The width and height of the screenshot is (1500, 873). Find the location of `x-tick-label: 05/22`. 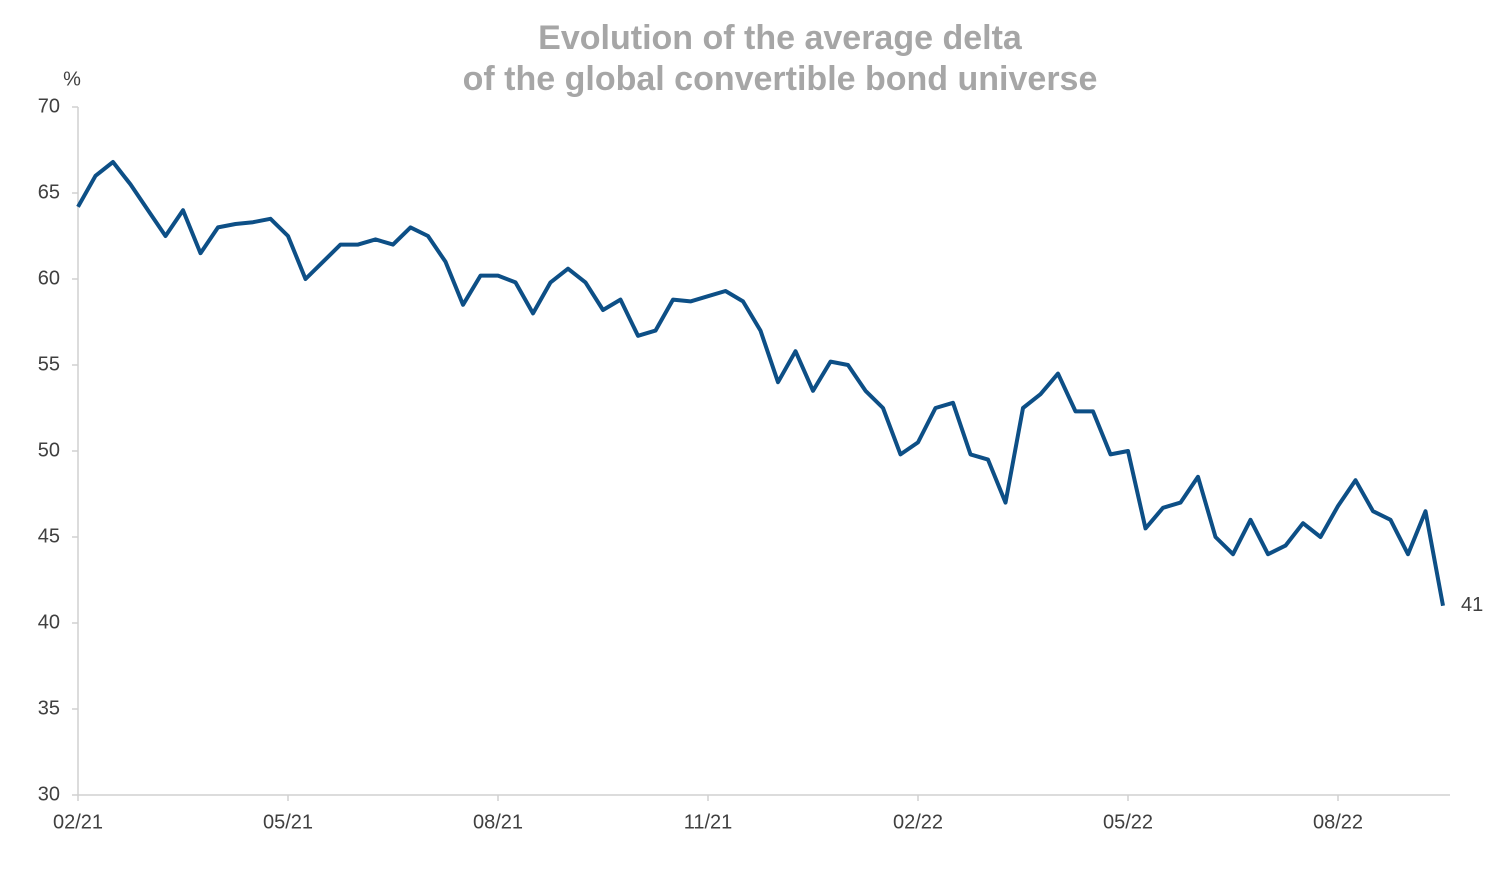

x-tick-label: 05/22 is located at coordinates (1128, 822).